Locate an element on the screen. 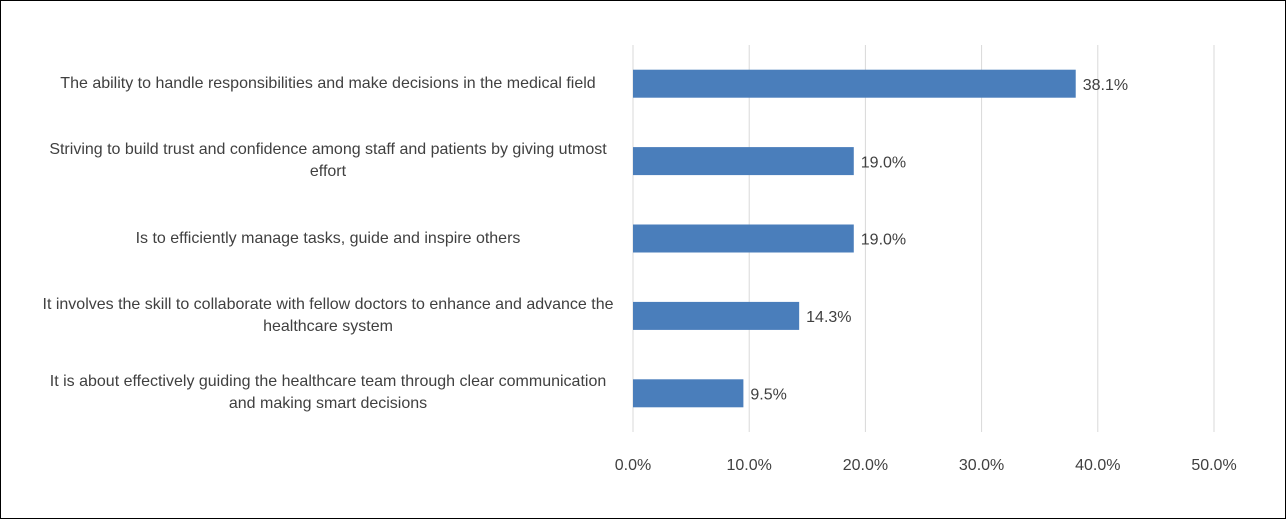  data-label: 14.3% is located at coordinates (828, 317).